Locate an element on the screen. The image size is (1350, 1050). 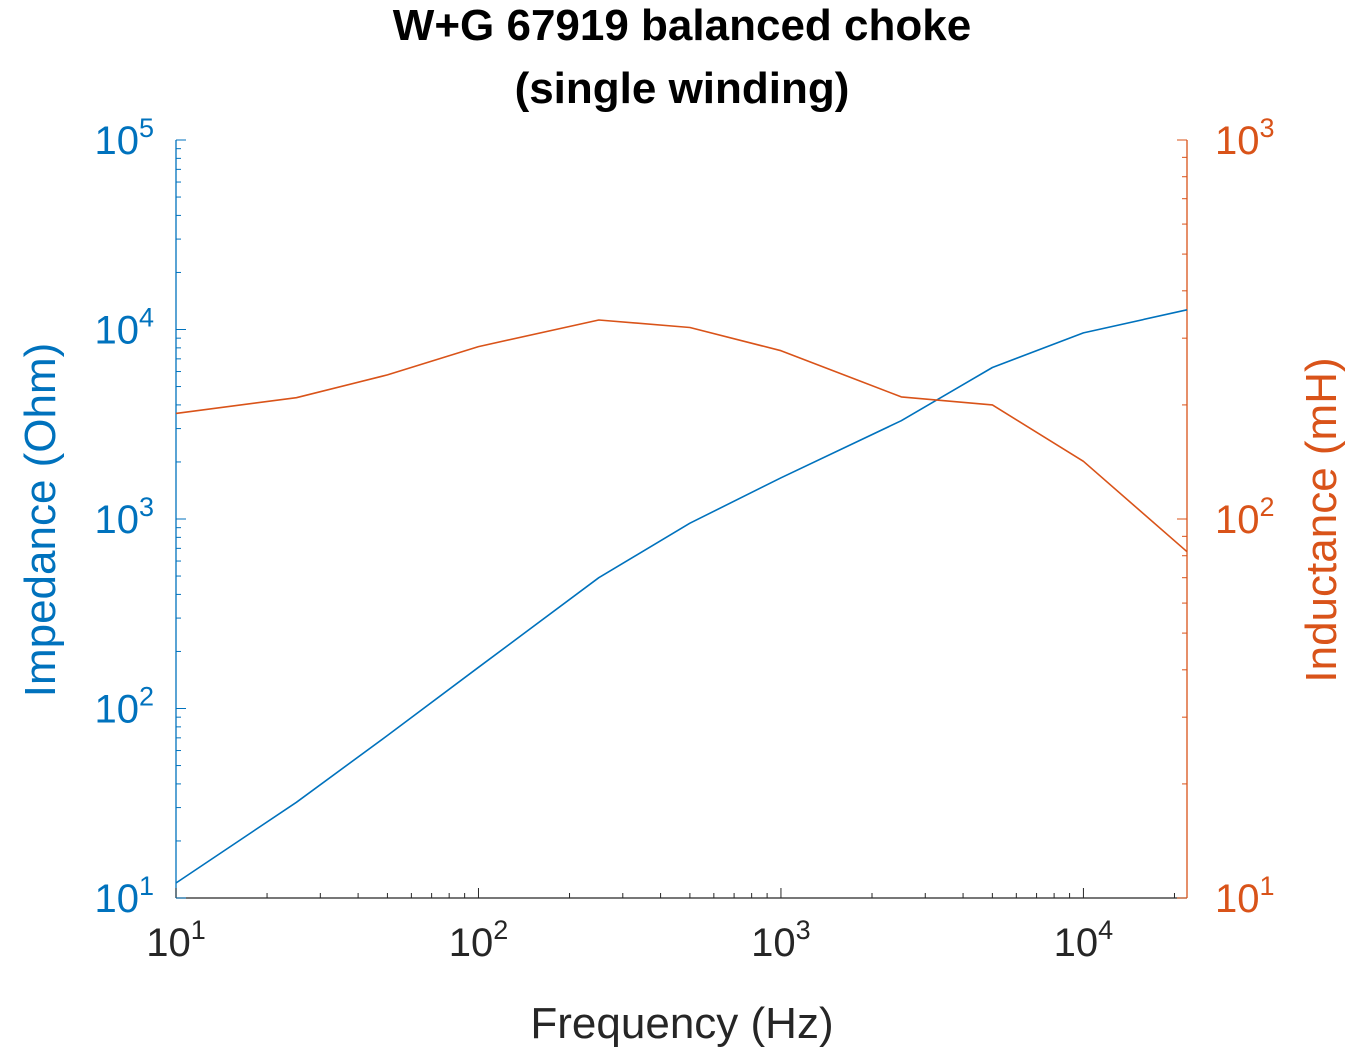
y-right-tick-label: 10¹ is located at coordinates (1245, 896).